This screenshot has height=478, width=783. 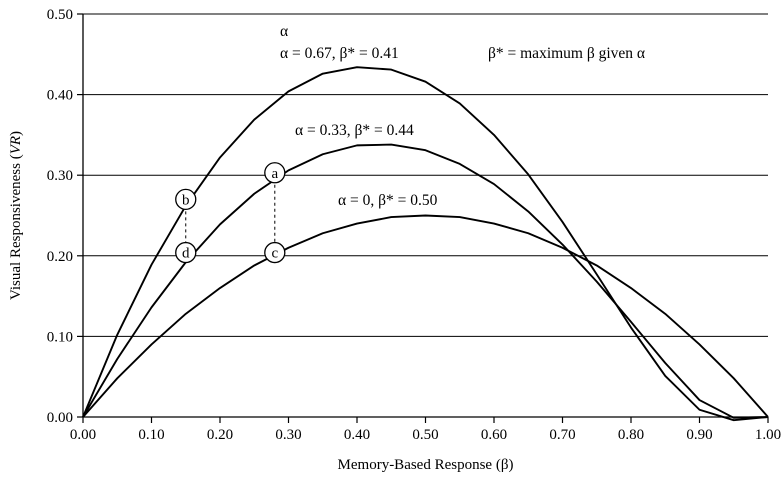 What do you see at coordinates (83, 435) in the screenshot?
I see `x-tick-label: 0.00` at bounding box center [83, 435].